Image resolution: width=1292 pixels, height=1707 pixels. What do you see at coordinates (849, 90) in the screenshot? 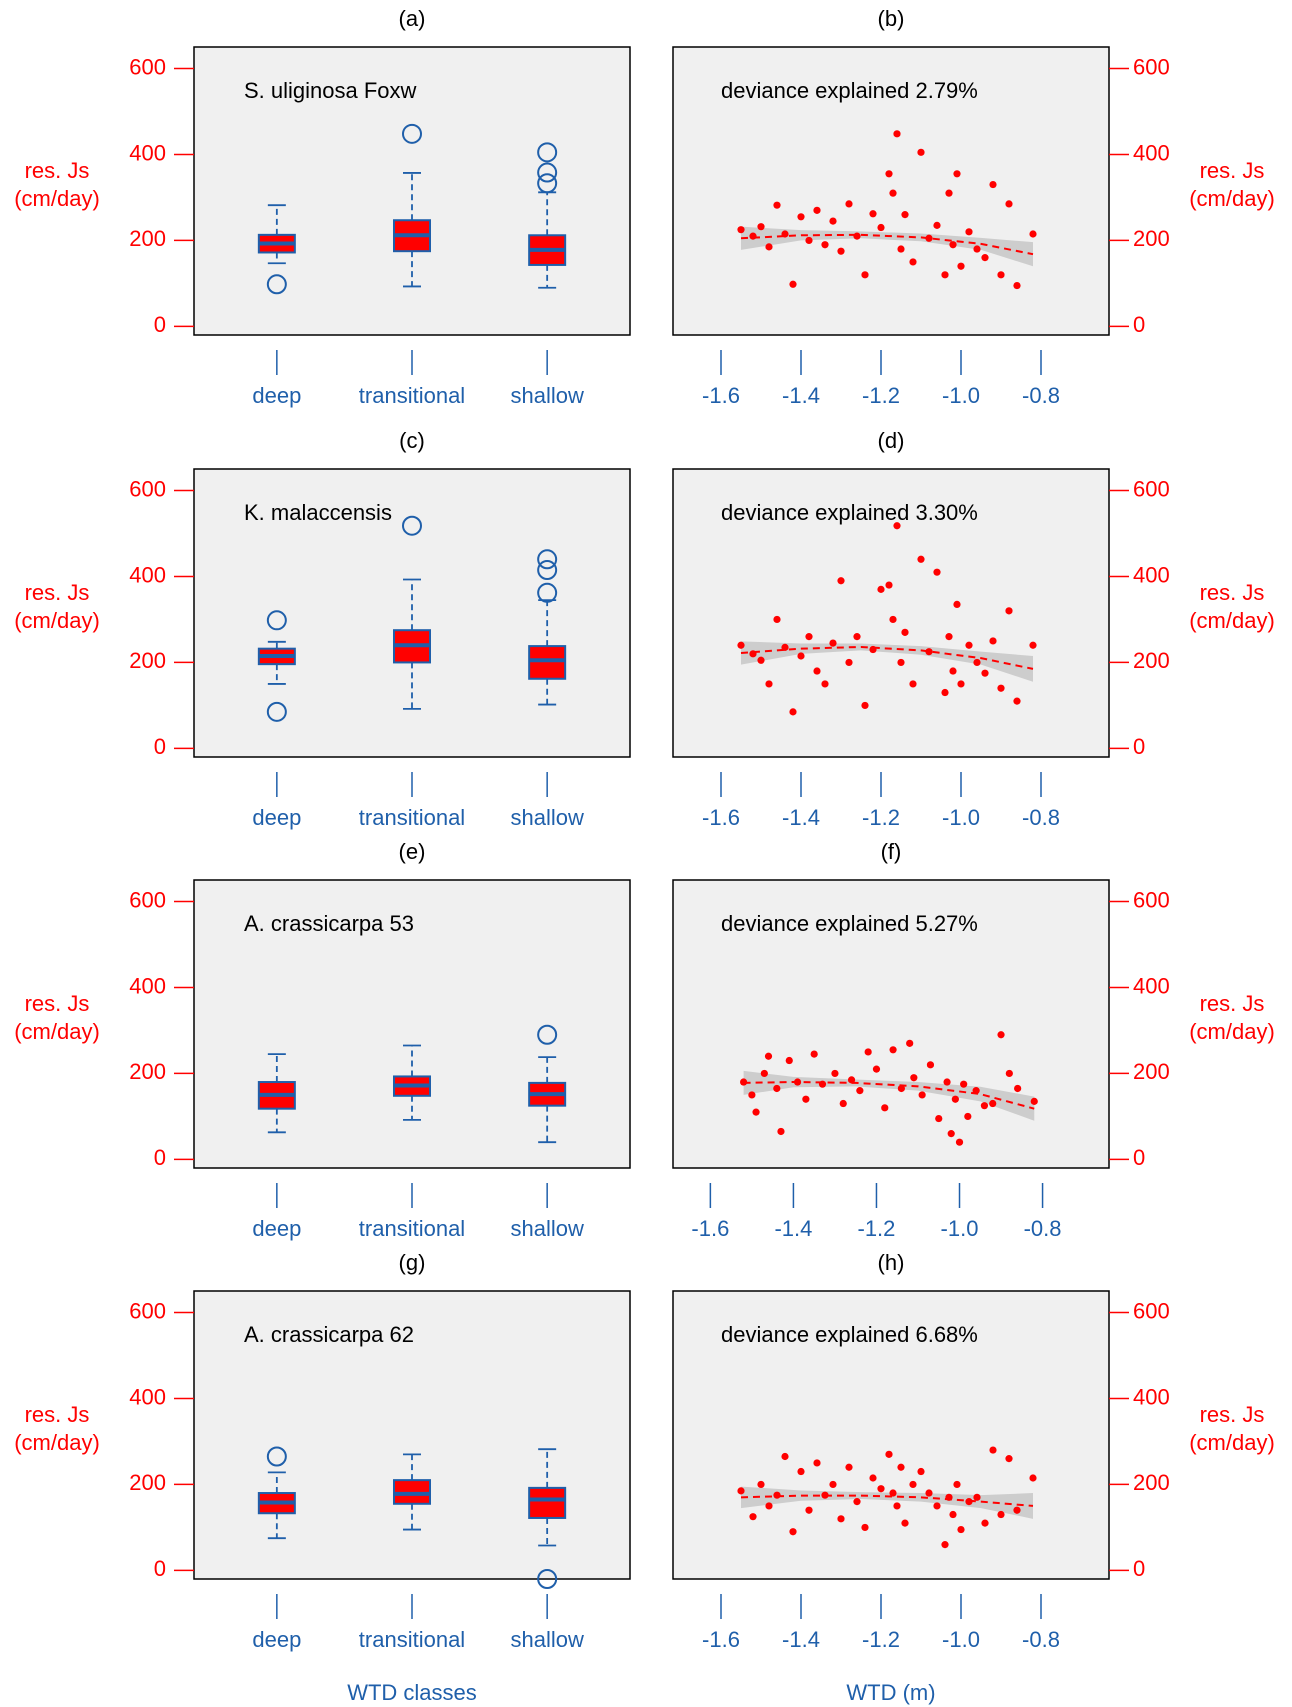
I see `annotation: deviance explained 2.79%` at bounding box center [849, 90].